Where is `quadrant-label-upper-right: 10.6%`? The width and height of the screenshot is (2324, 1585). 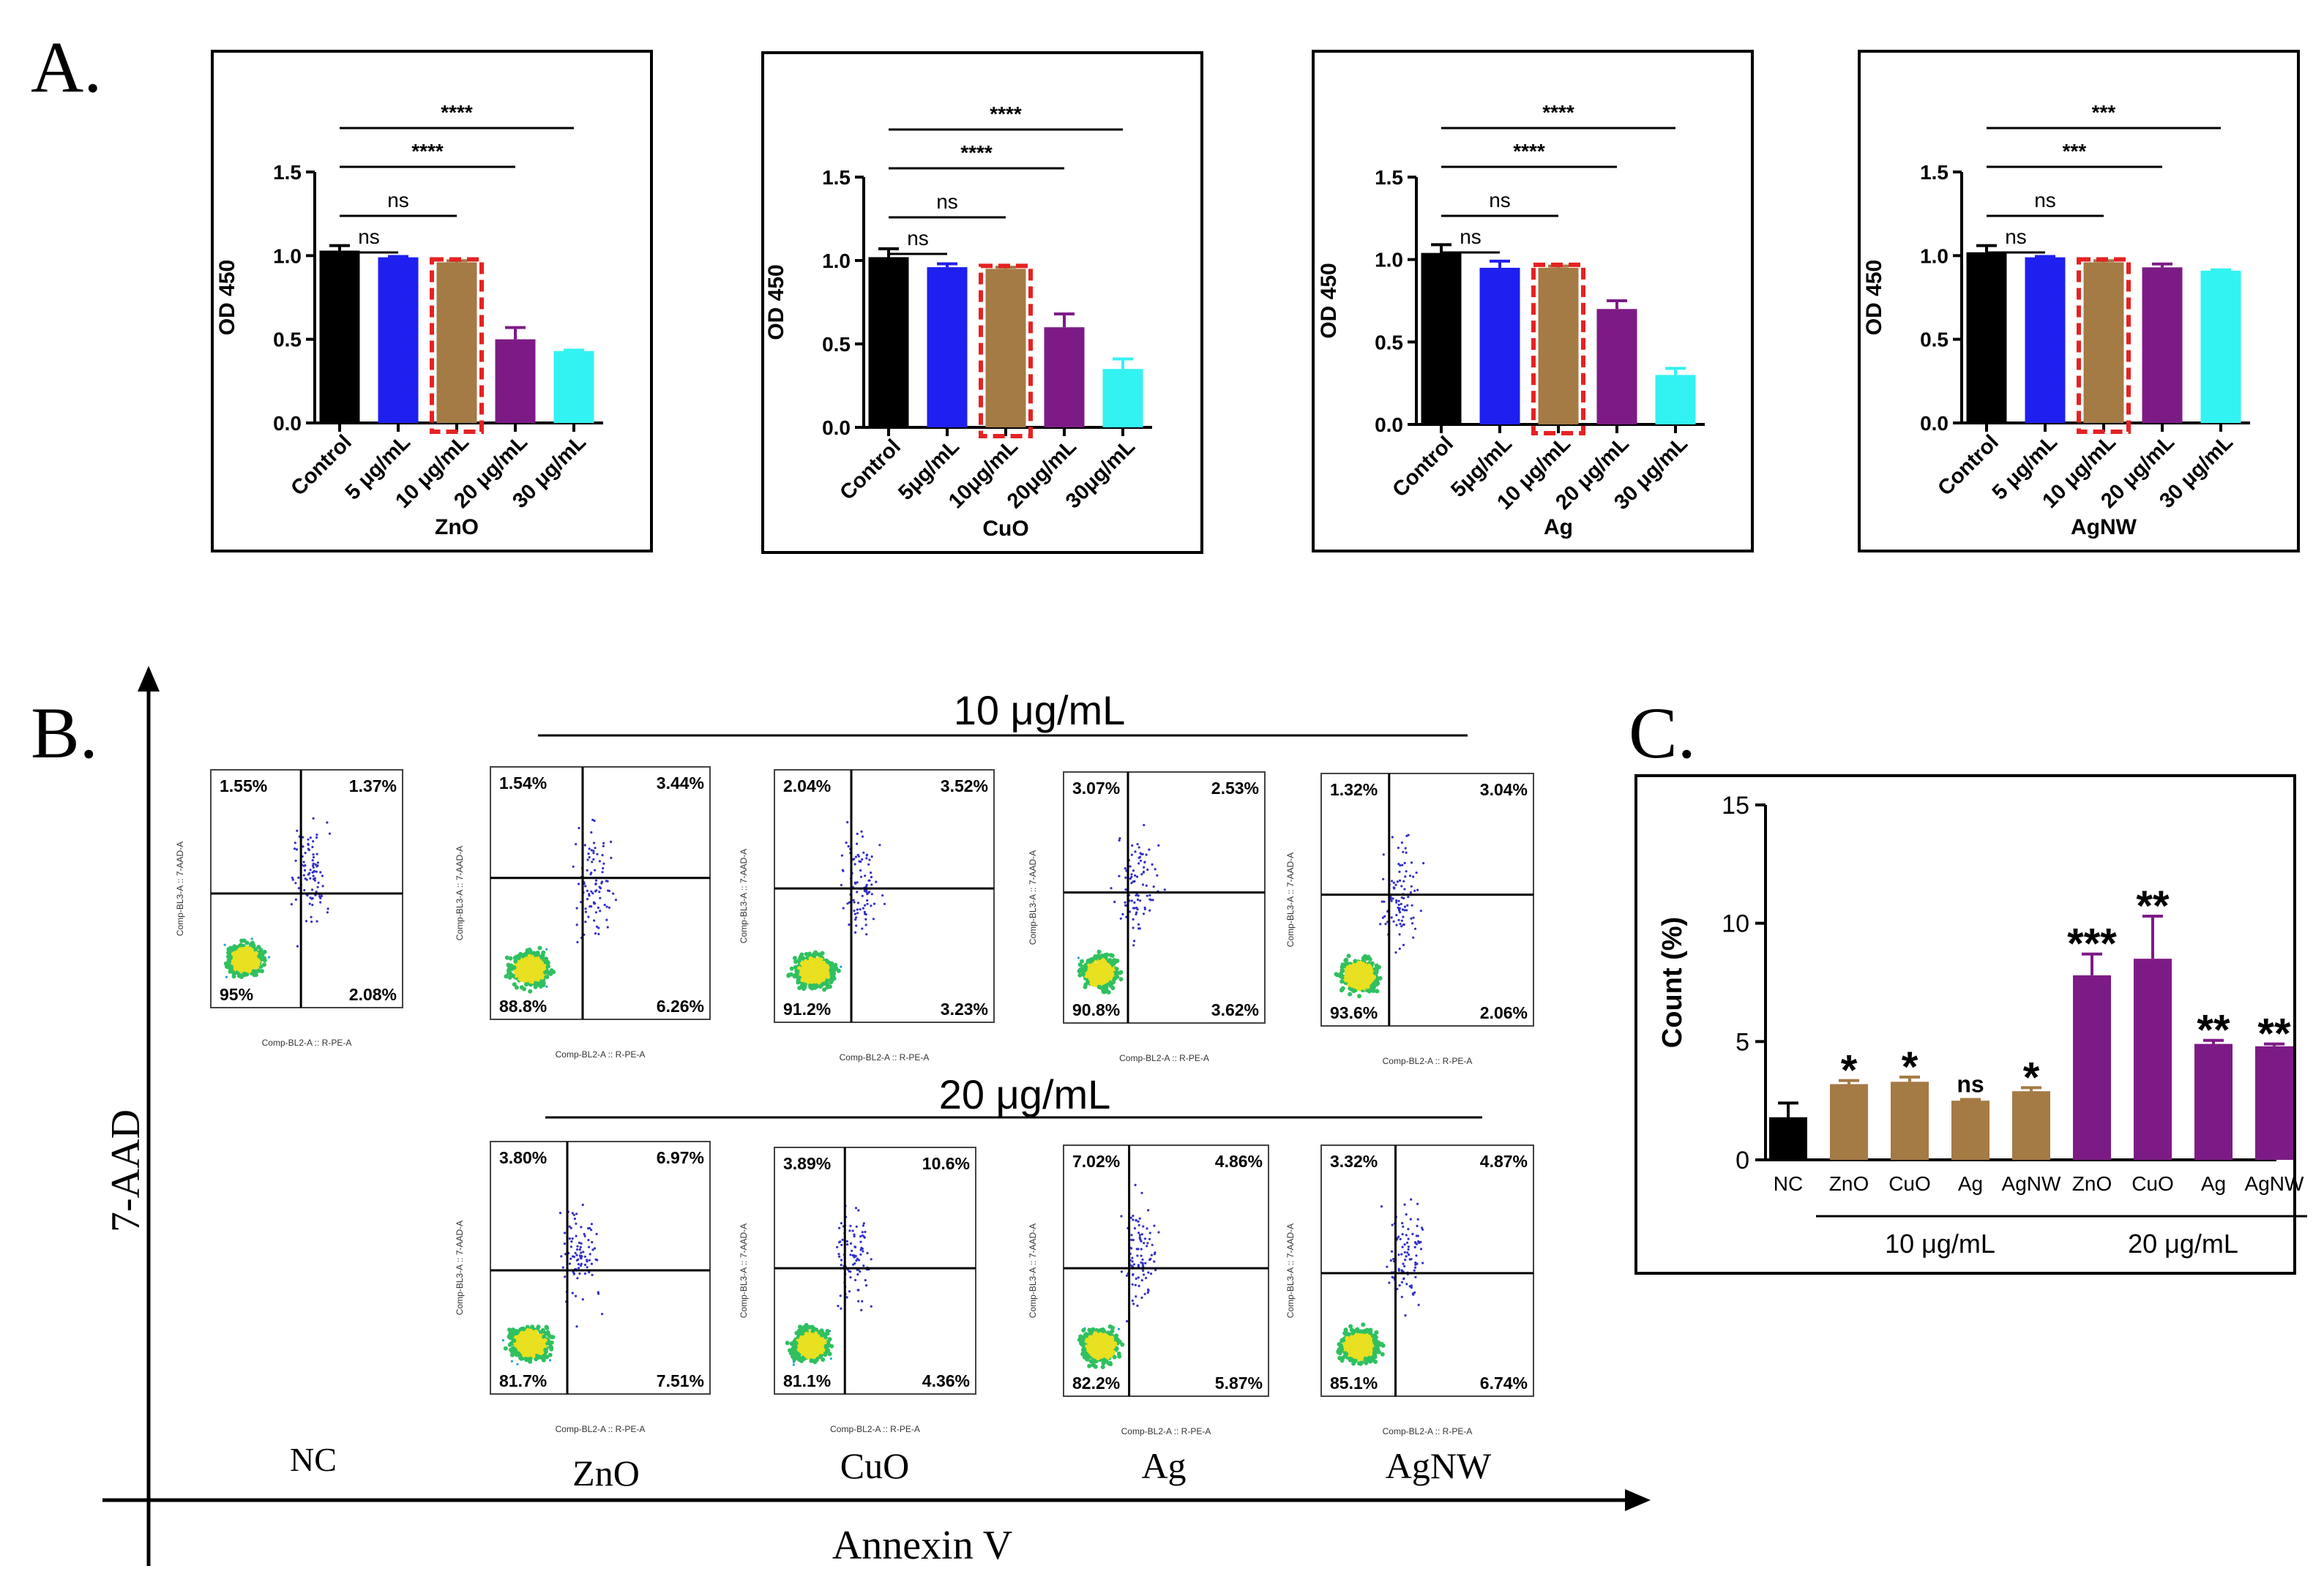
quadrant-label-upper-right: 10.6% is located at coordinates (946, 1163).